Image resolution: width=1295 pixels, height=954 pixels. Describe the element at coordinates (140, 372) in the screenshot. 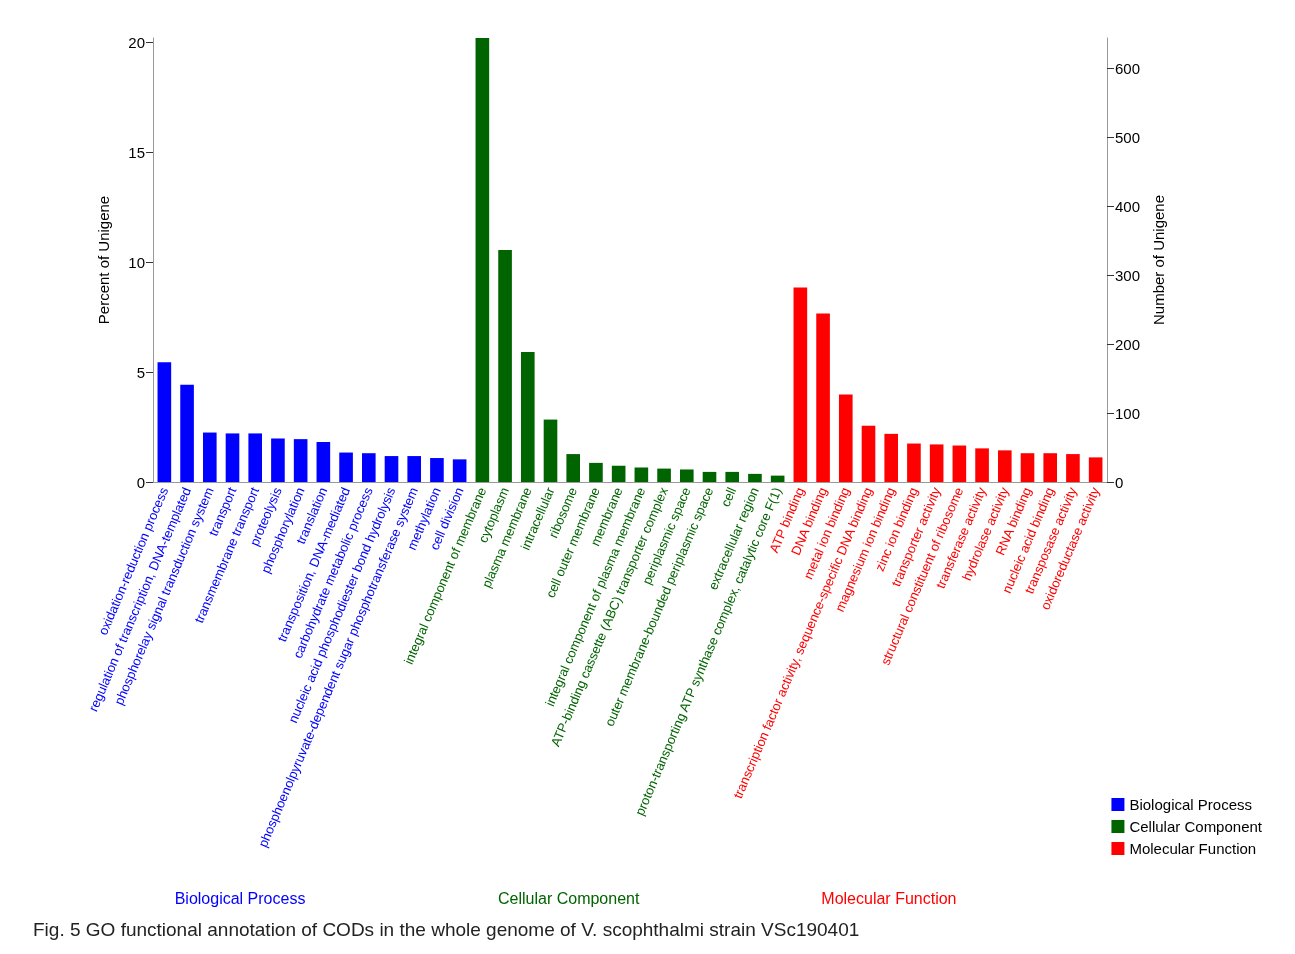

I see `y-tick-label: 5` at that location.